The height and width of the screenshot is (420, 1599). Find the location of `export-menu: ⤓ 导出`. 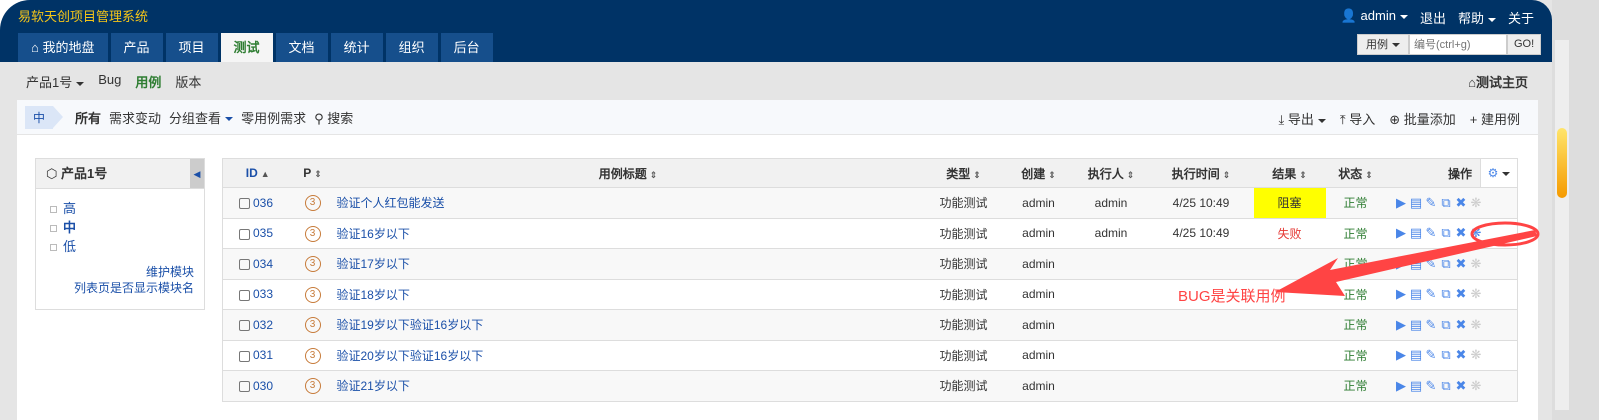

export-menu: ⤓ 导出 is located at coordinates (1302, 118).